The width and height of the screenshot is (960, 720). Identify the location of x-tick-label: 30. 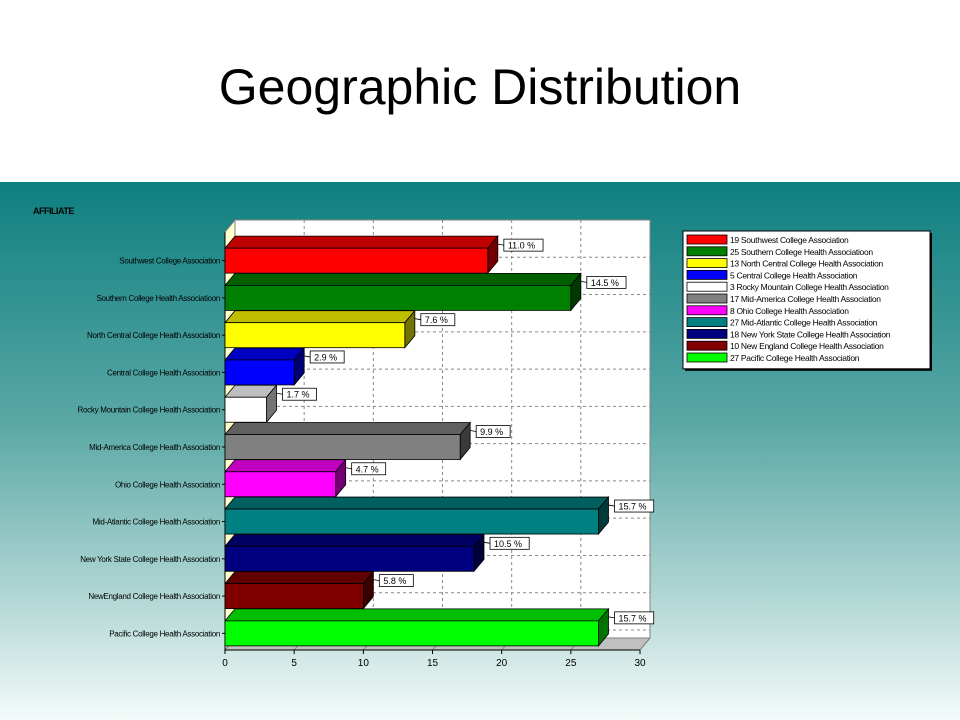
(640, 663).